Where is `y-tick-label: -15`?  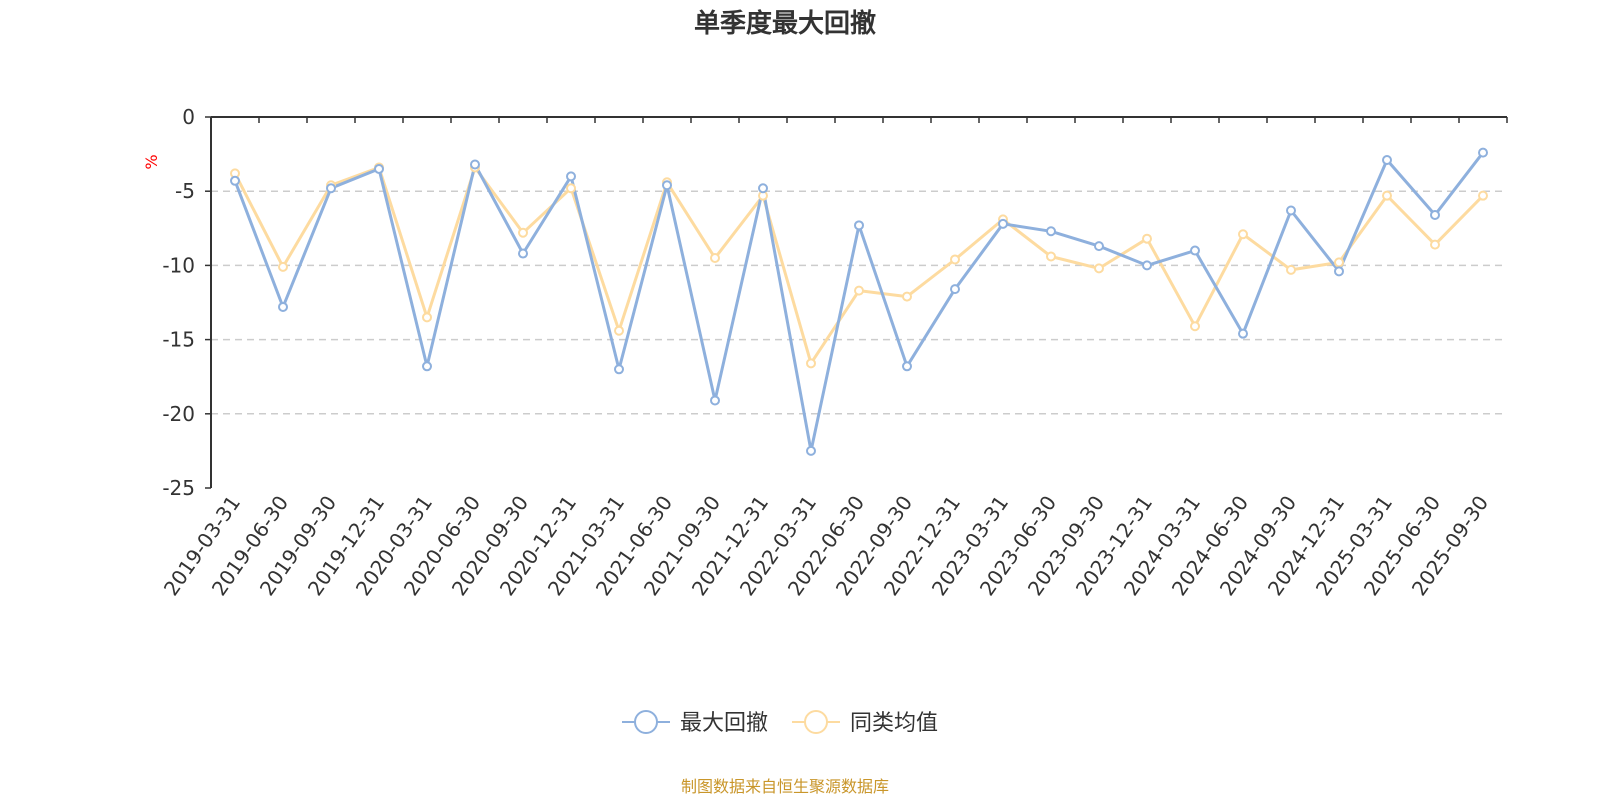 y-tick-label: -15 is located at coordinates (178, 340).